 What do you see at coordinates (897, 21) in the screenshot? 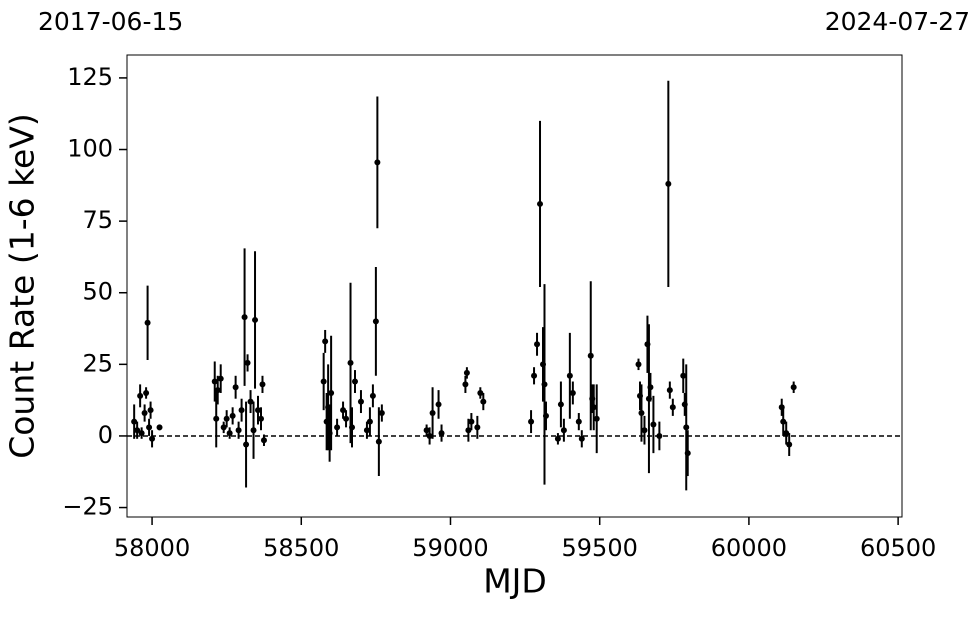
I see `top-date-label: 2024-07-27` at bounding box center [897, 21].